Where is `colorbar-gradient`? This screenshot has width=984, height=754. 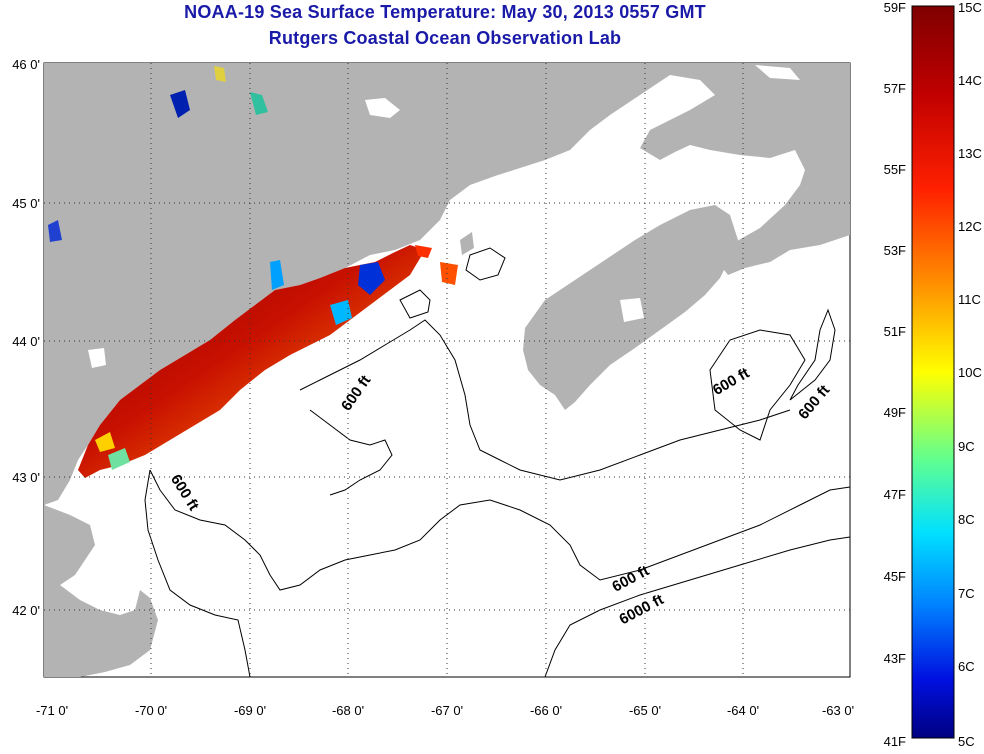 colorbar-gradient is located at coordinates (933, 372).